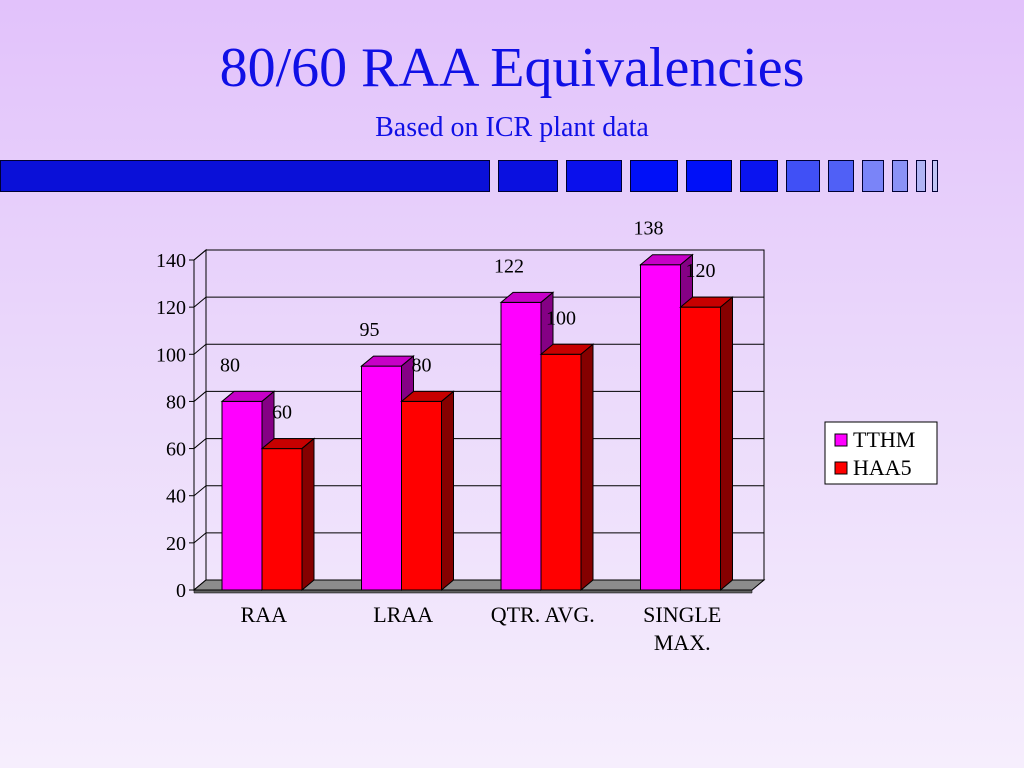  Describe the element at coordinates (682, 642) in the screenshot. I see `x-tick-label: MAX.` at that location.